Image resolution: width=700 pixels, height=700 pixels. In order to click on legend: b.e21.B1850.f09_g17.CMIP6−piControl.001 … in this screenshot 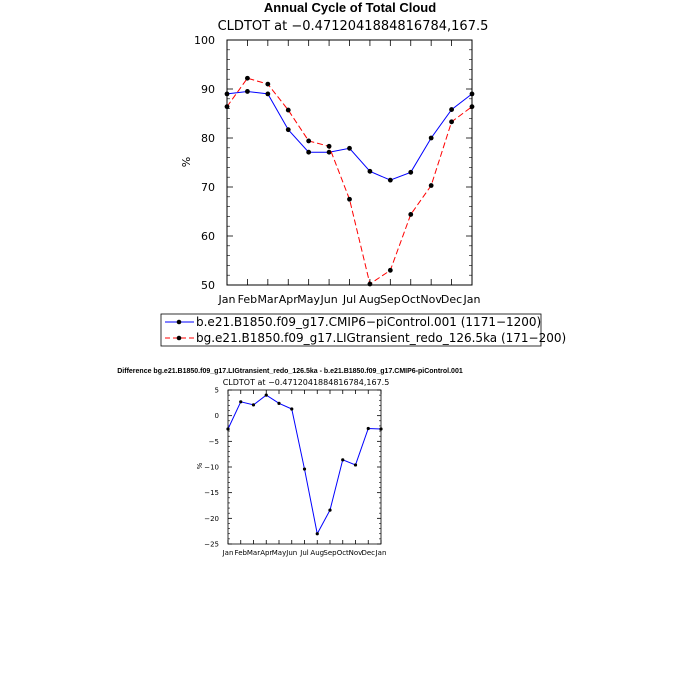, I will do `click(363, 330)`.